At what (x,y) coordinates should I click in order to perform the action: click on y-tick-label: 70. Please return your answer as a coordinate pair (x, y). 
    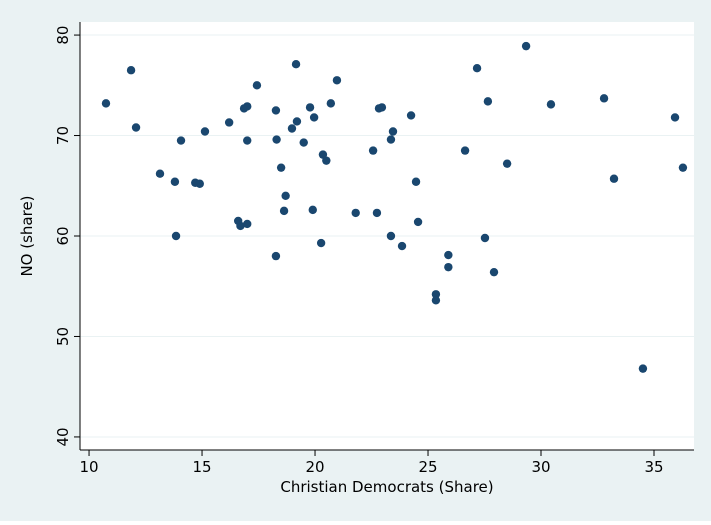
    Looking at the image, I should click on (63, 135).